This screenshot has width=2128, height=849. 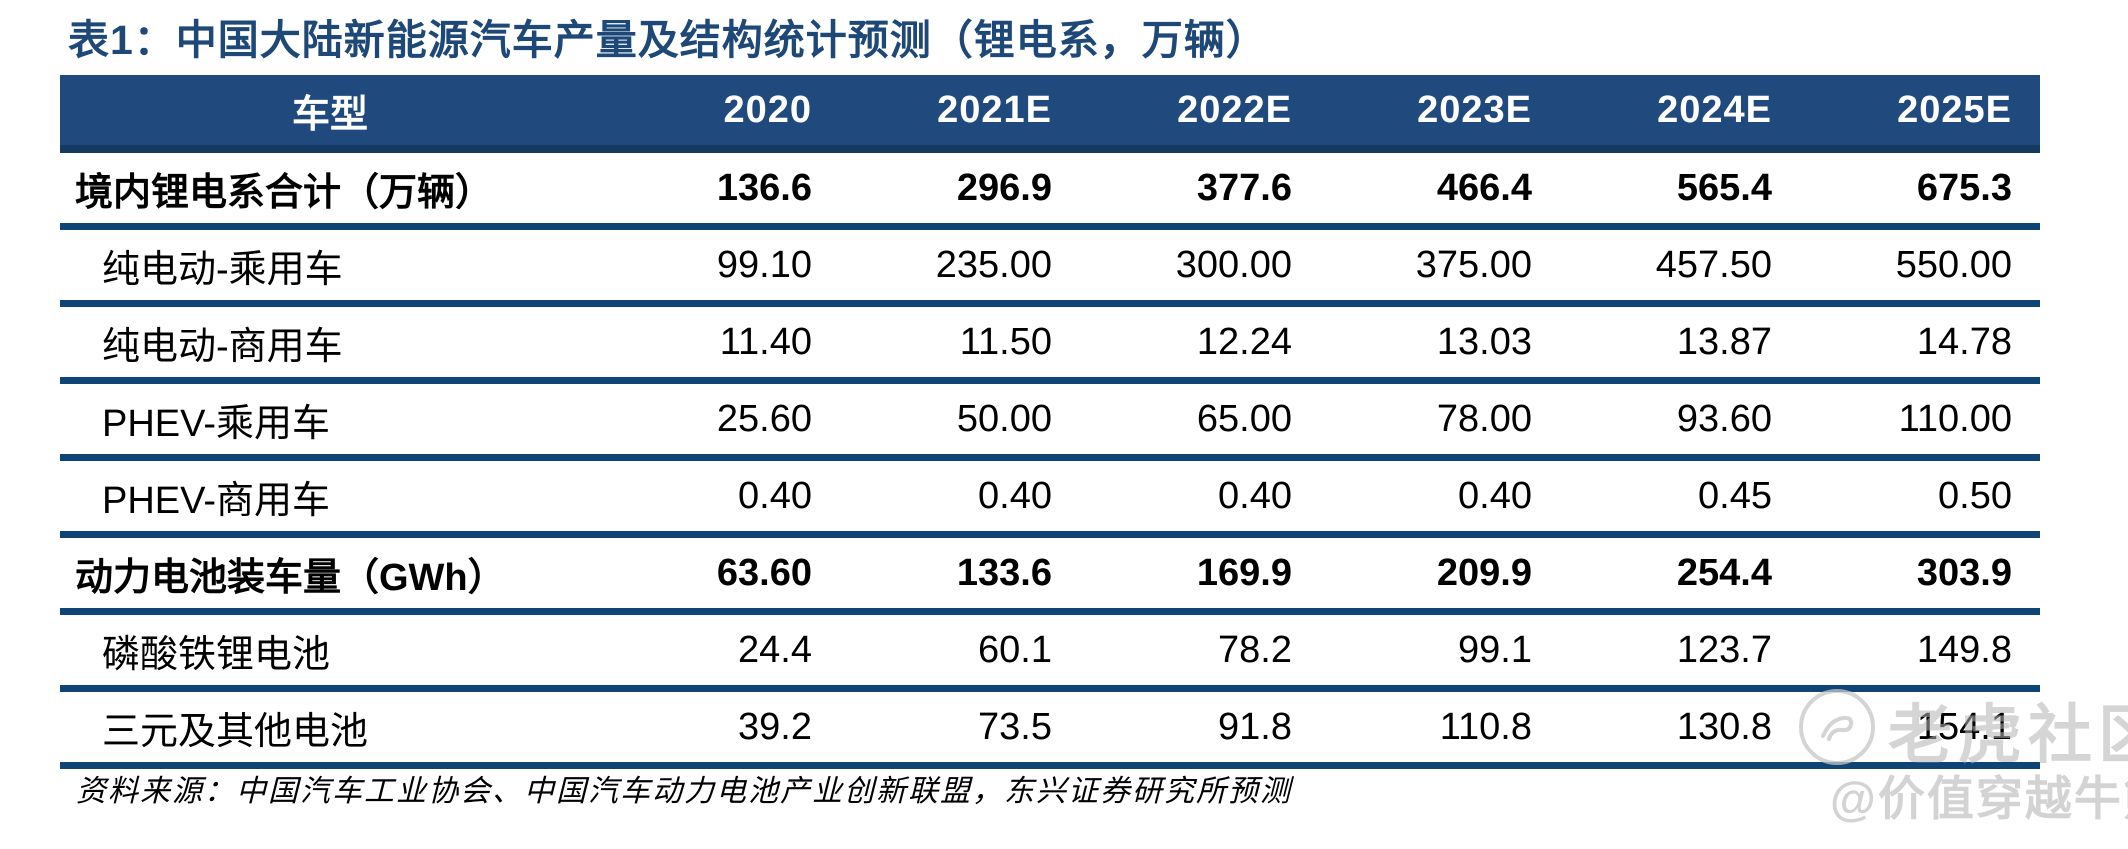 I want to click on value-cell: 99.10, so click(x=720, y=266).